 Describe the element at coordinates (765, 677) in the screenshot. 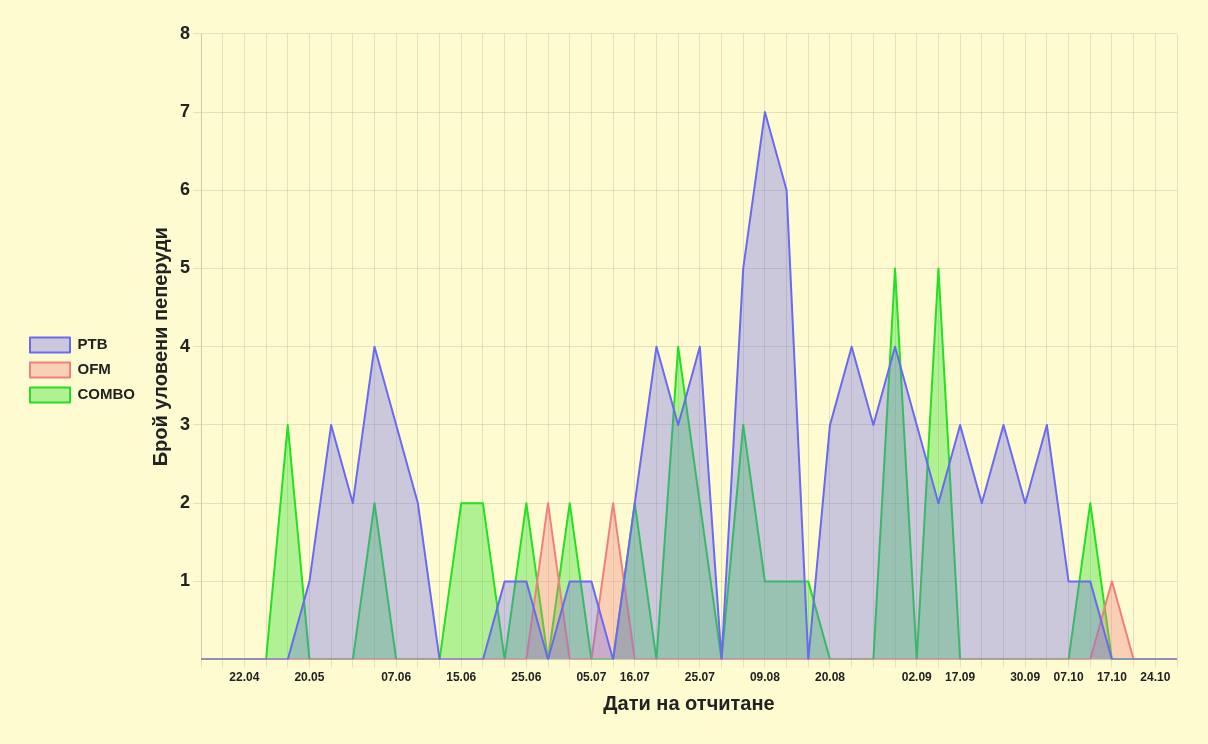

I see `x-tick-label: 09.08` at that location.